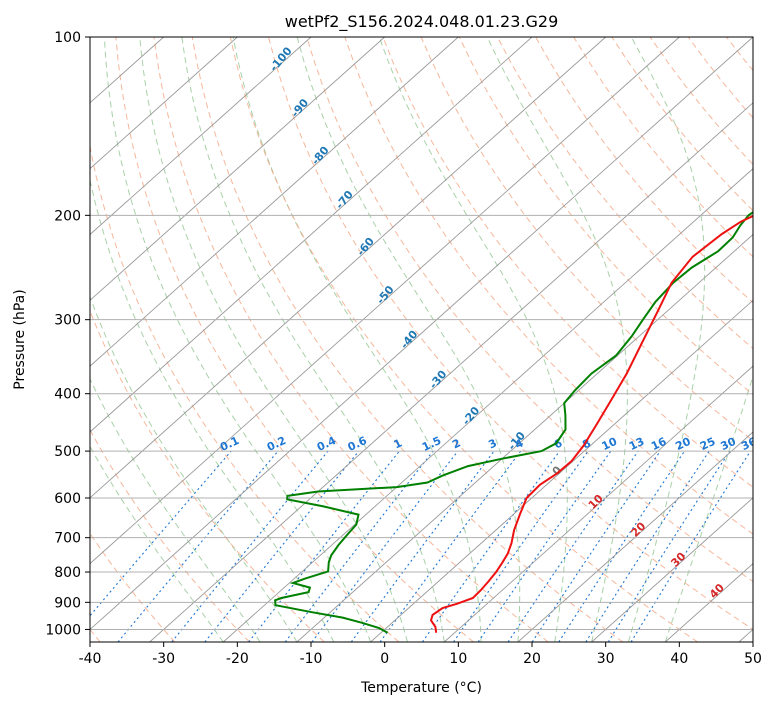 The height and width of the screenshot is (708, 775). What do you see at coordinates (636, 444) in the screenshot?
I see `mixing-ratio-label: 13` at bounding box center [636, 444].